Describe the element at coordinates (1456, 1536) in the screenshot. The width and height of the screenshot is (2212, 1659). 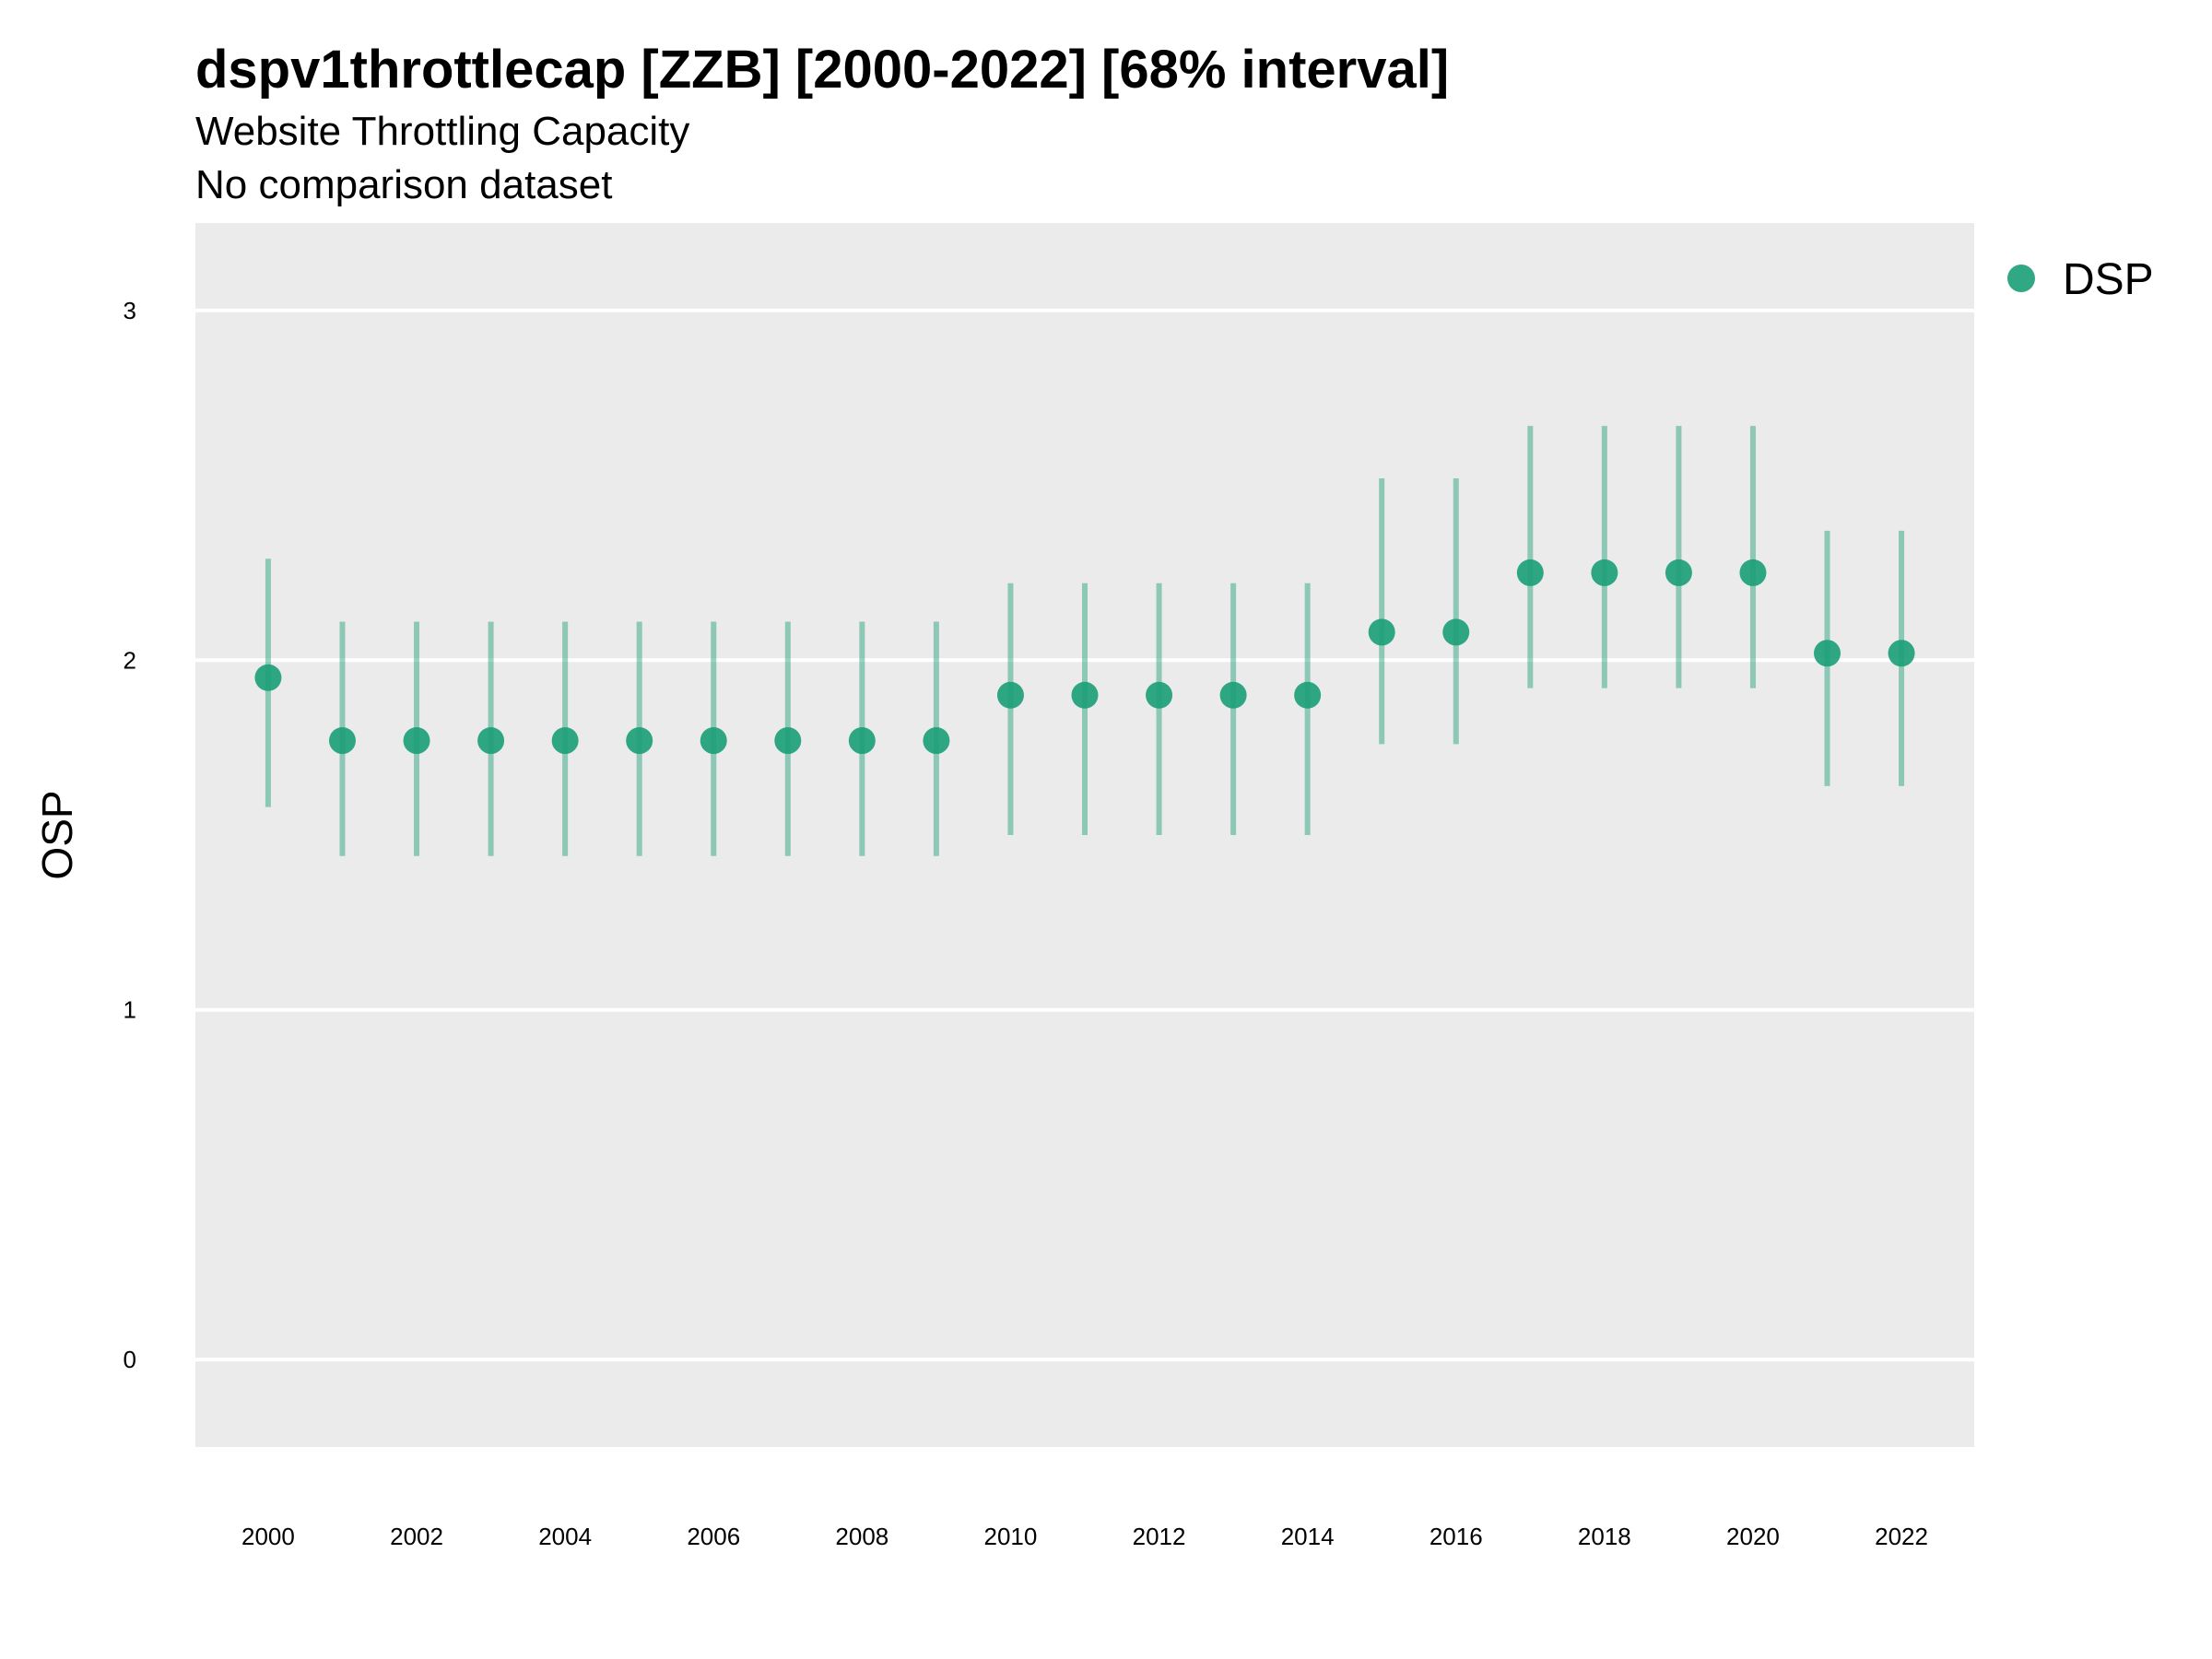
I see `x-tick-label: 2016` at that location.